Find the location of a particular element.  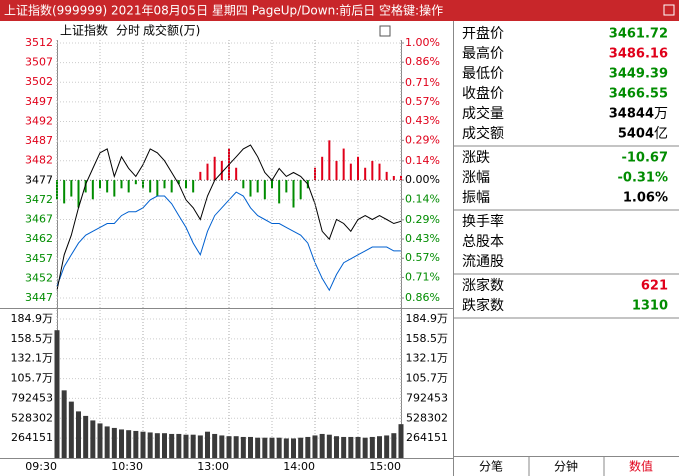

y2-tick-label: 0.14% is located at coordinates (422, 198).